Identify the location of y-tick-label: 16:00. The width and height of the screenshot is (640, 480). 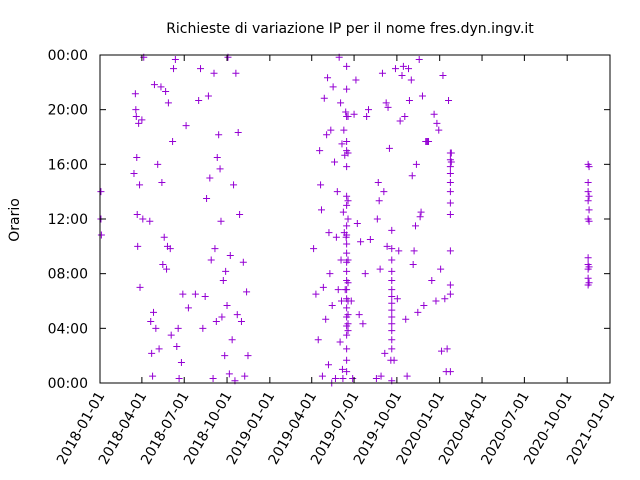
(68, 165).